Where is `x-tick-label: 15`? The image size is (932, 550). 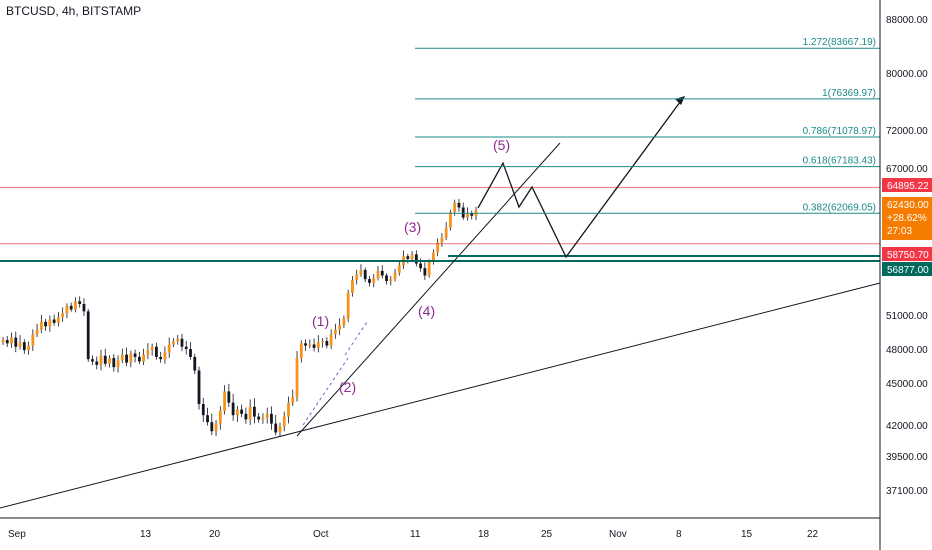 x-tick-label: 15 is located at coordinates (747, 534).